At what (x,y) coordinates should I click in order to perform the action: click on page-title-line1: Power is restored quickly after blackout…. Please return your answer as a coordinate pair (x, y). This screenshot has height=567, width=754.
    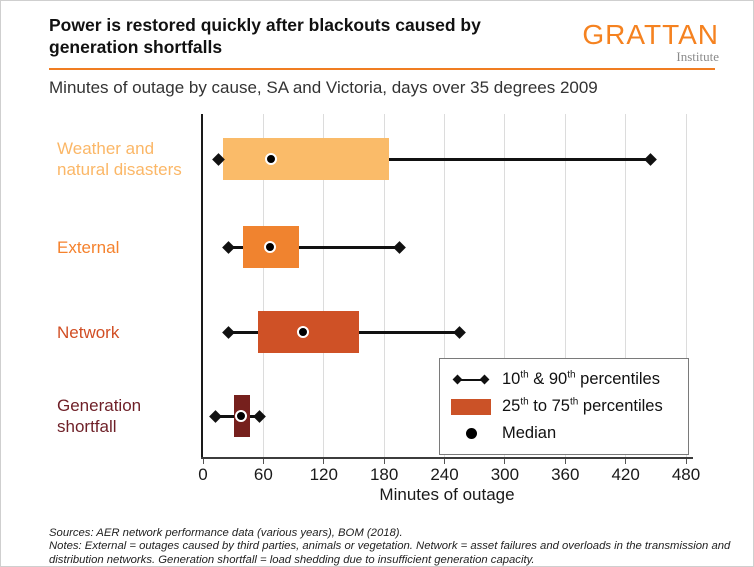
    Looking at the image, I should click on (265, 25).